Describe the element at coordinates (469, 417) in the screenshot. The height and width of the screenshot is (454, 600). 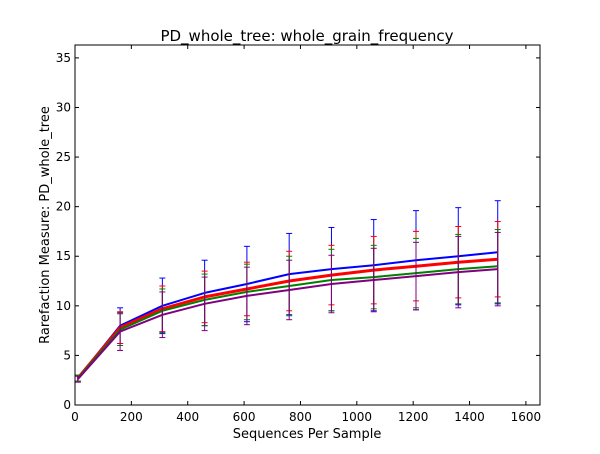
I see `x-tick-label: 1400` at that location.